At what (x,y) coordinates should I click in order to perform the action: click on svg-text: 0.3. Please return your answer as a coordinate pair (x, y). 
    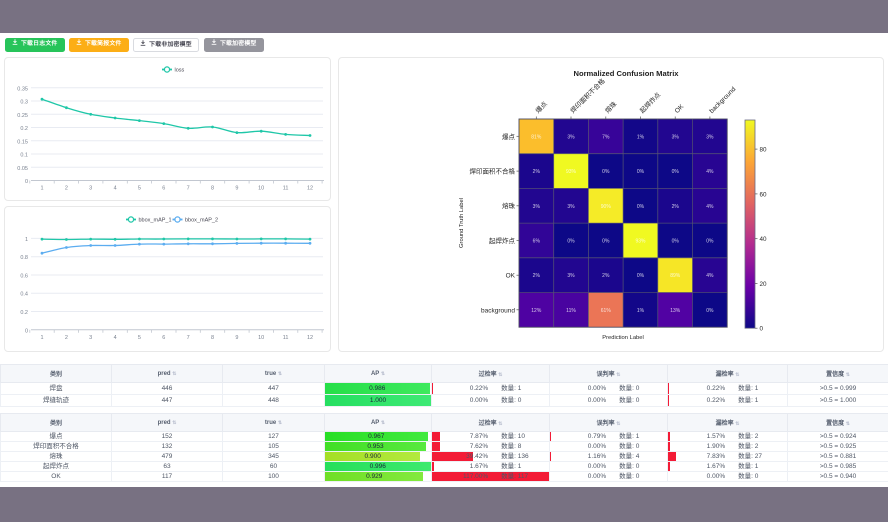
    Looking at the image, I should click on (24, 103).